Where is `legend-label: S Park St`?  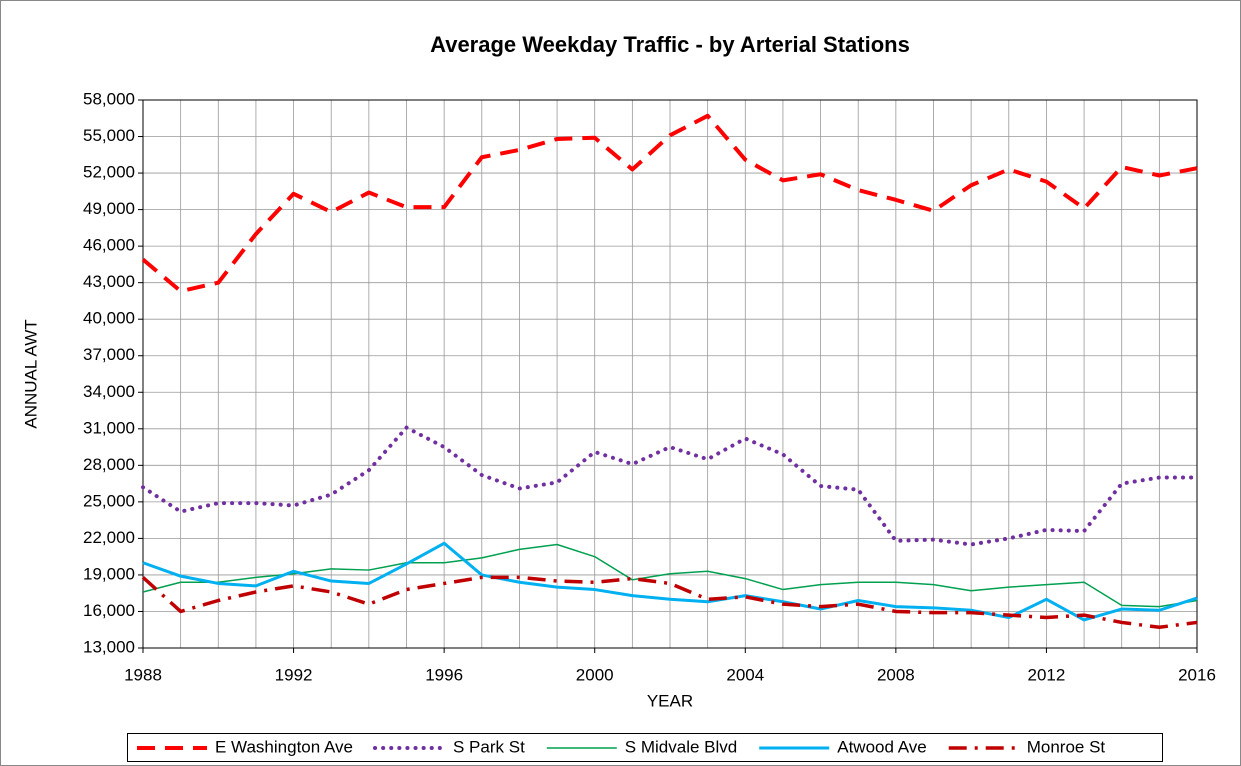
legend-label: S Park St is located at coordinates (489, 746).